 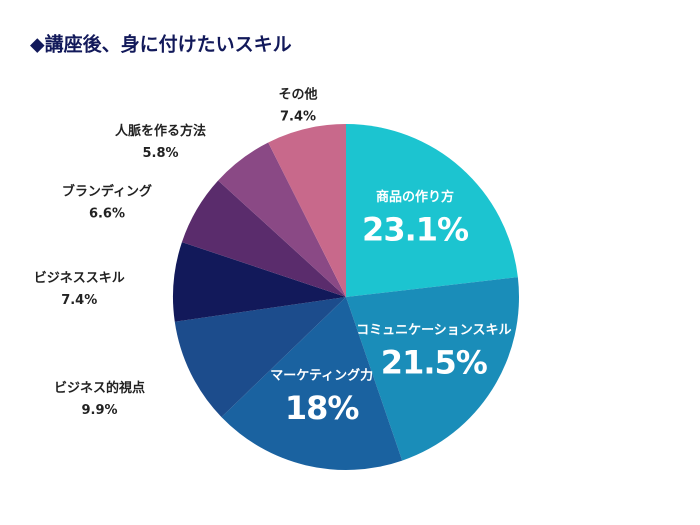 What do you see at coordinates (434, 362) in the screenshot?
I see `value-label: 21.5%` at bounding box center [434, 362].